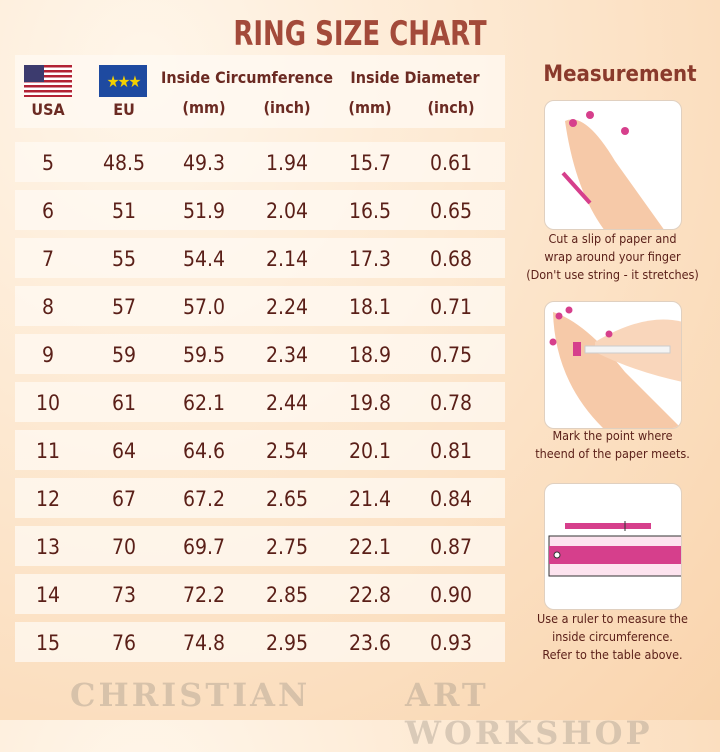 The width and height of the screenshot is (720, 752). What do you see at coordinates (260, 450) in the screenshot?
I see `table-row: 11 64 64.6 2.54 20.1 0.81` at bounding box center [260, 450].